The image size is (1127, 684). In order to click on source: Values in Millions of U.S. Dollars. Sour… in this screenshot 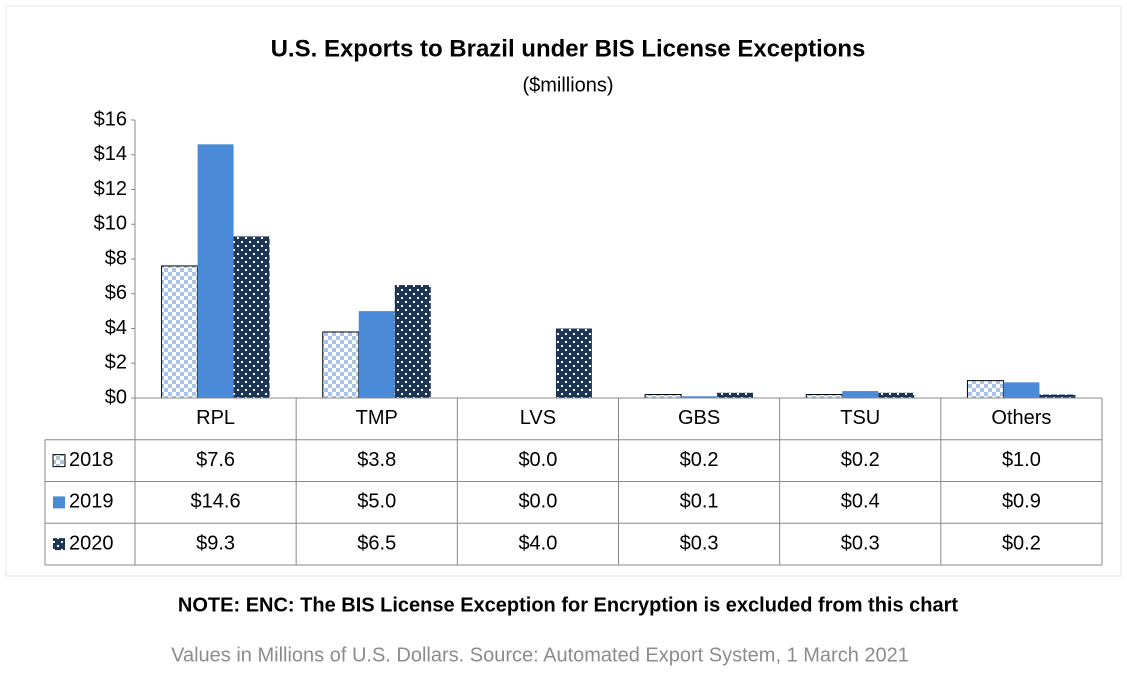, I will do `click(540, 655)`.